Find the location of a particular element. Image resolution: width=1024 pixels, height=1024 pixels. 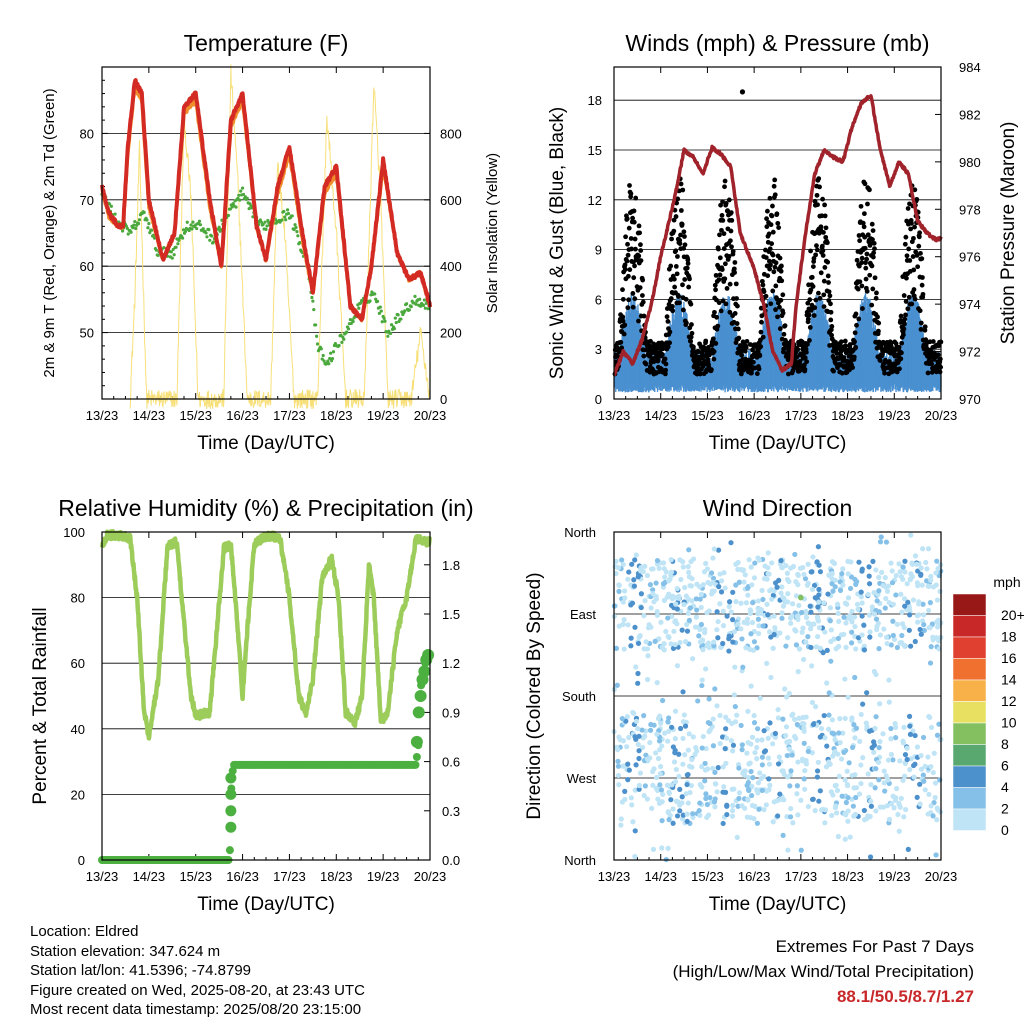

x-tick-label: 19/23 is located at coordinates (894, 415).